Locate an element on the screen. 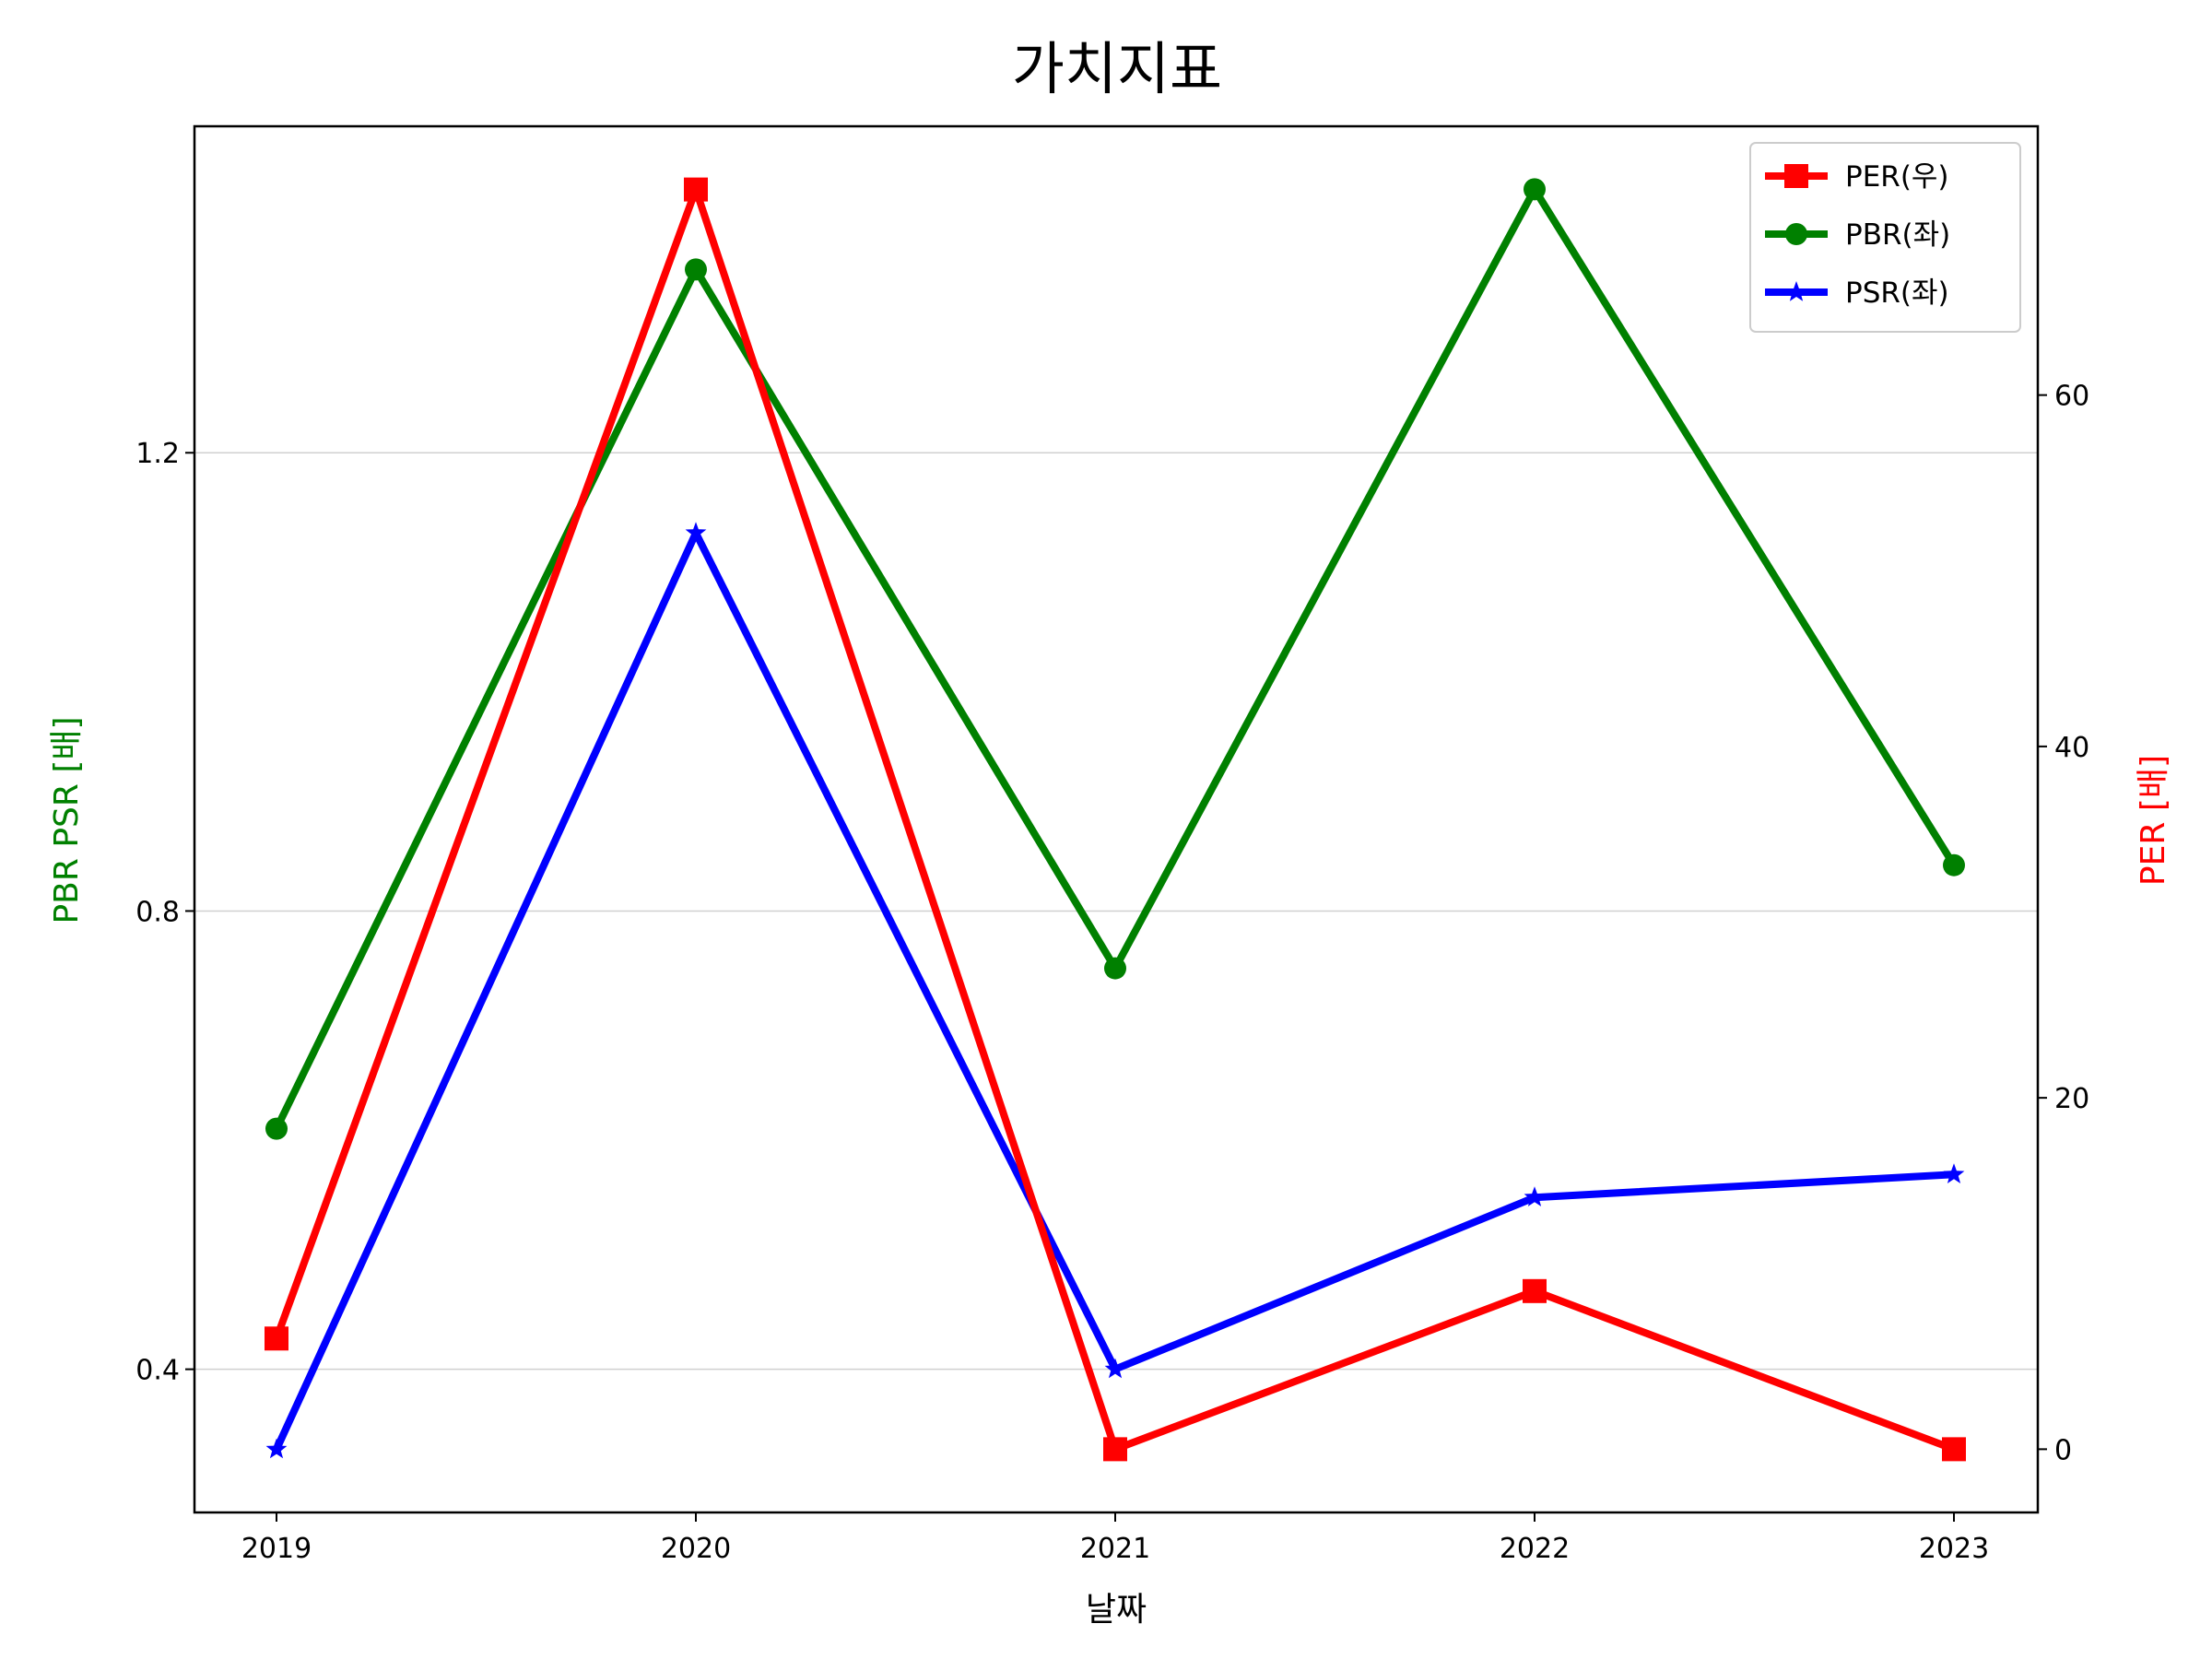 The height and width of the screenshot is (1659, 2212). x-tick-label: 2019 is located at coordinates (276, 1549).